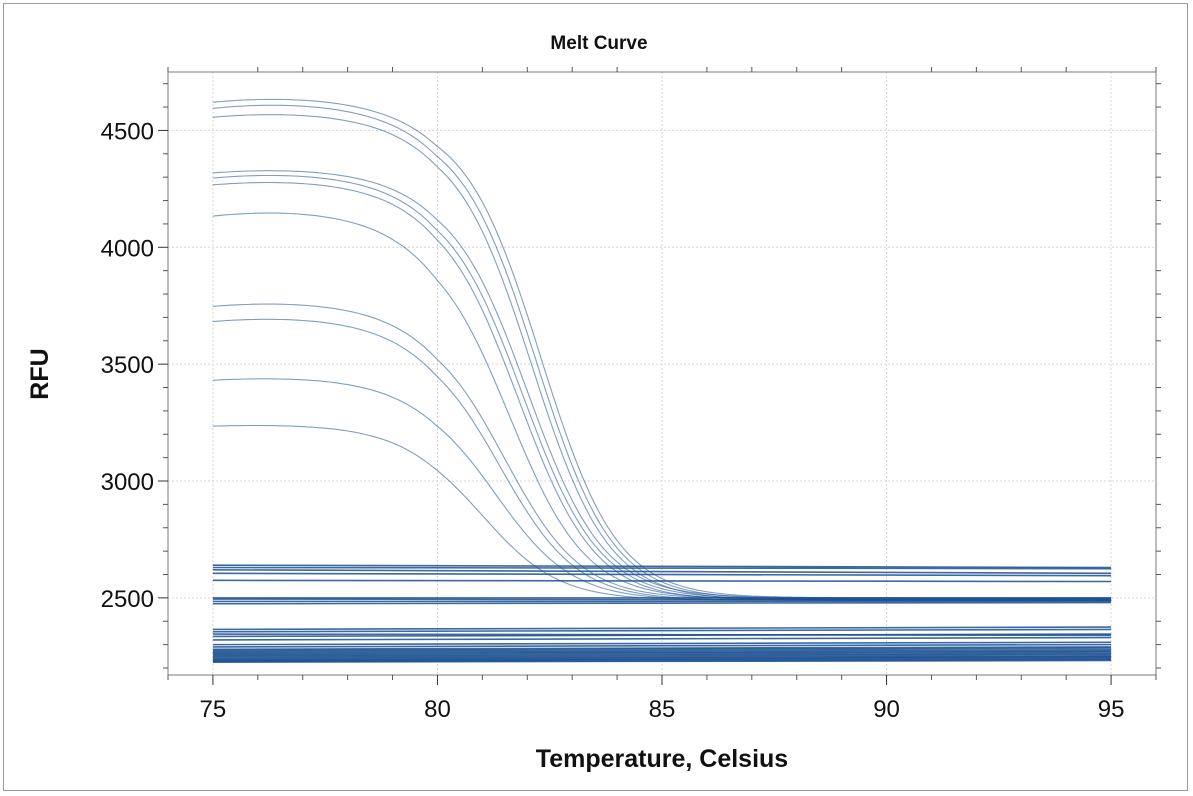 This screenshot has width=1193, height=796. Describe the element at coordinates (598, 43) in the screenshot. I see `chart-title: Melt Curve` at that location.